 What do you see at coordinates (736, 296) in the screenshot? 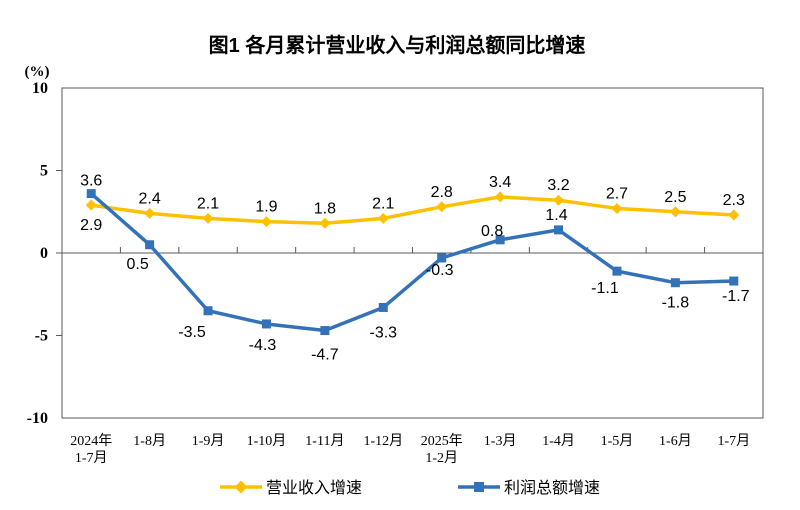
I see `data-label: -1.7` at bounding box center [736, 296].